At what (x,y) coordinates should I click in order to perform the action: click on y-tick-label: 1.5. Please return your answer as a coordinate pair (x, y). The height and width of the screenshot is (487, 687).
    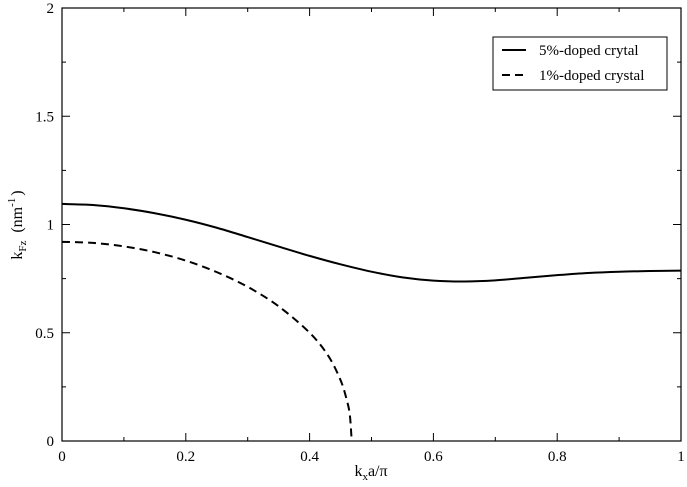
    Looking at the image, I should click on (44, 117).